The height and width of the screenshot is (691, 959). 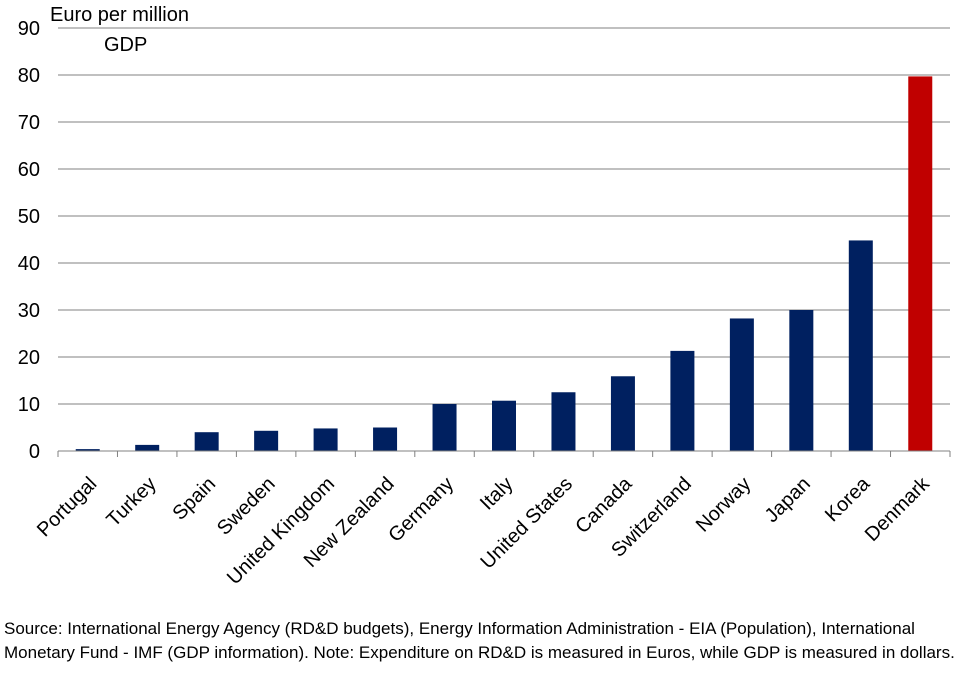 What do you see at coordinates (29, 240) in the screenshot?
I see `y-axis-ticks: 0 10 20 30 40 50 60 70 80 90` at bounding box center [29, 240].